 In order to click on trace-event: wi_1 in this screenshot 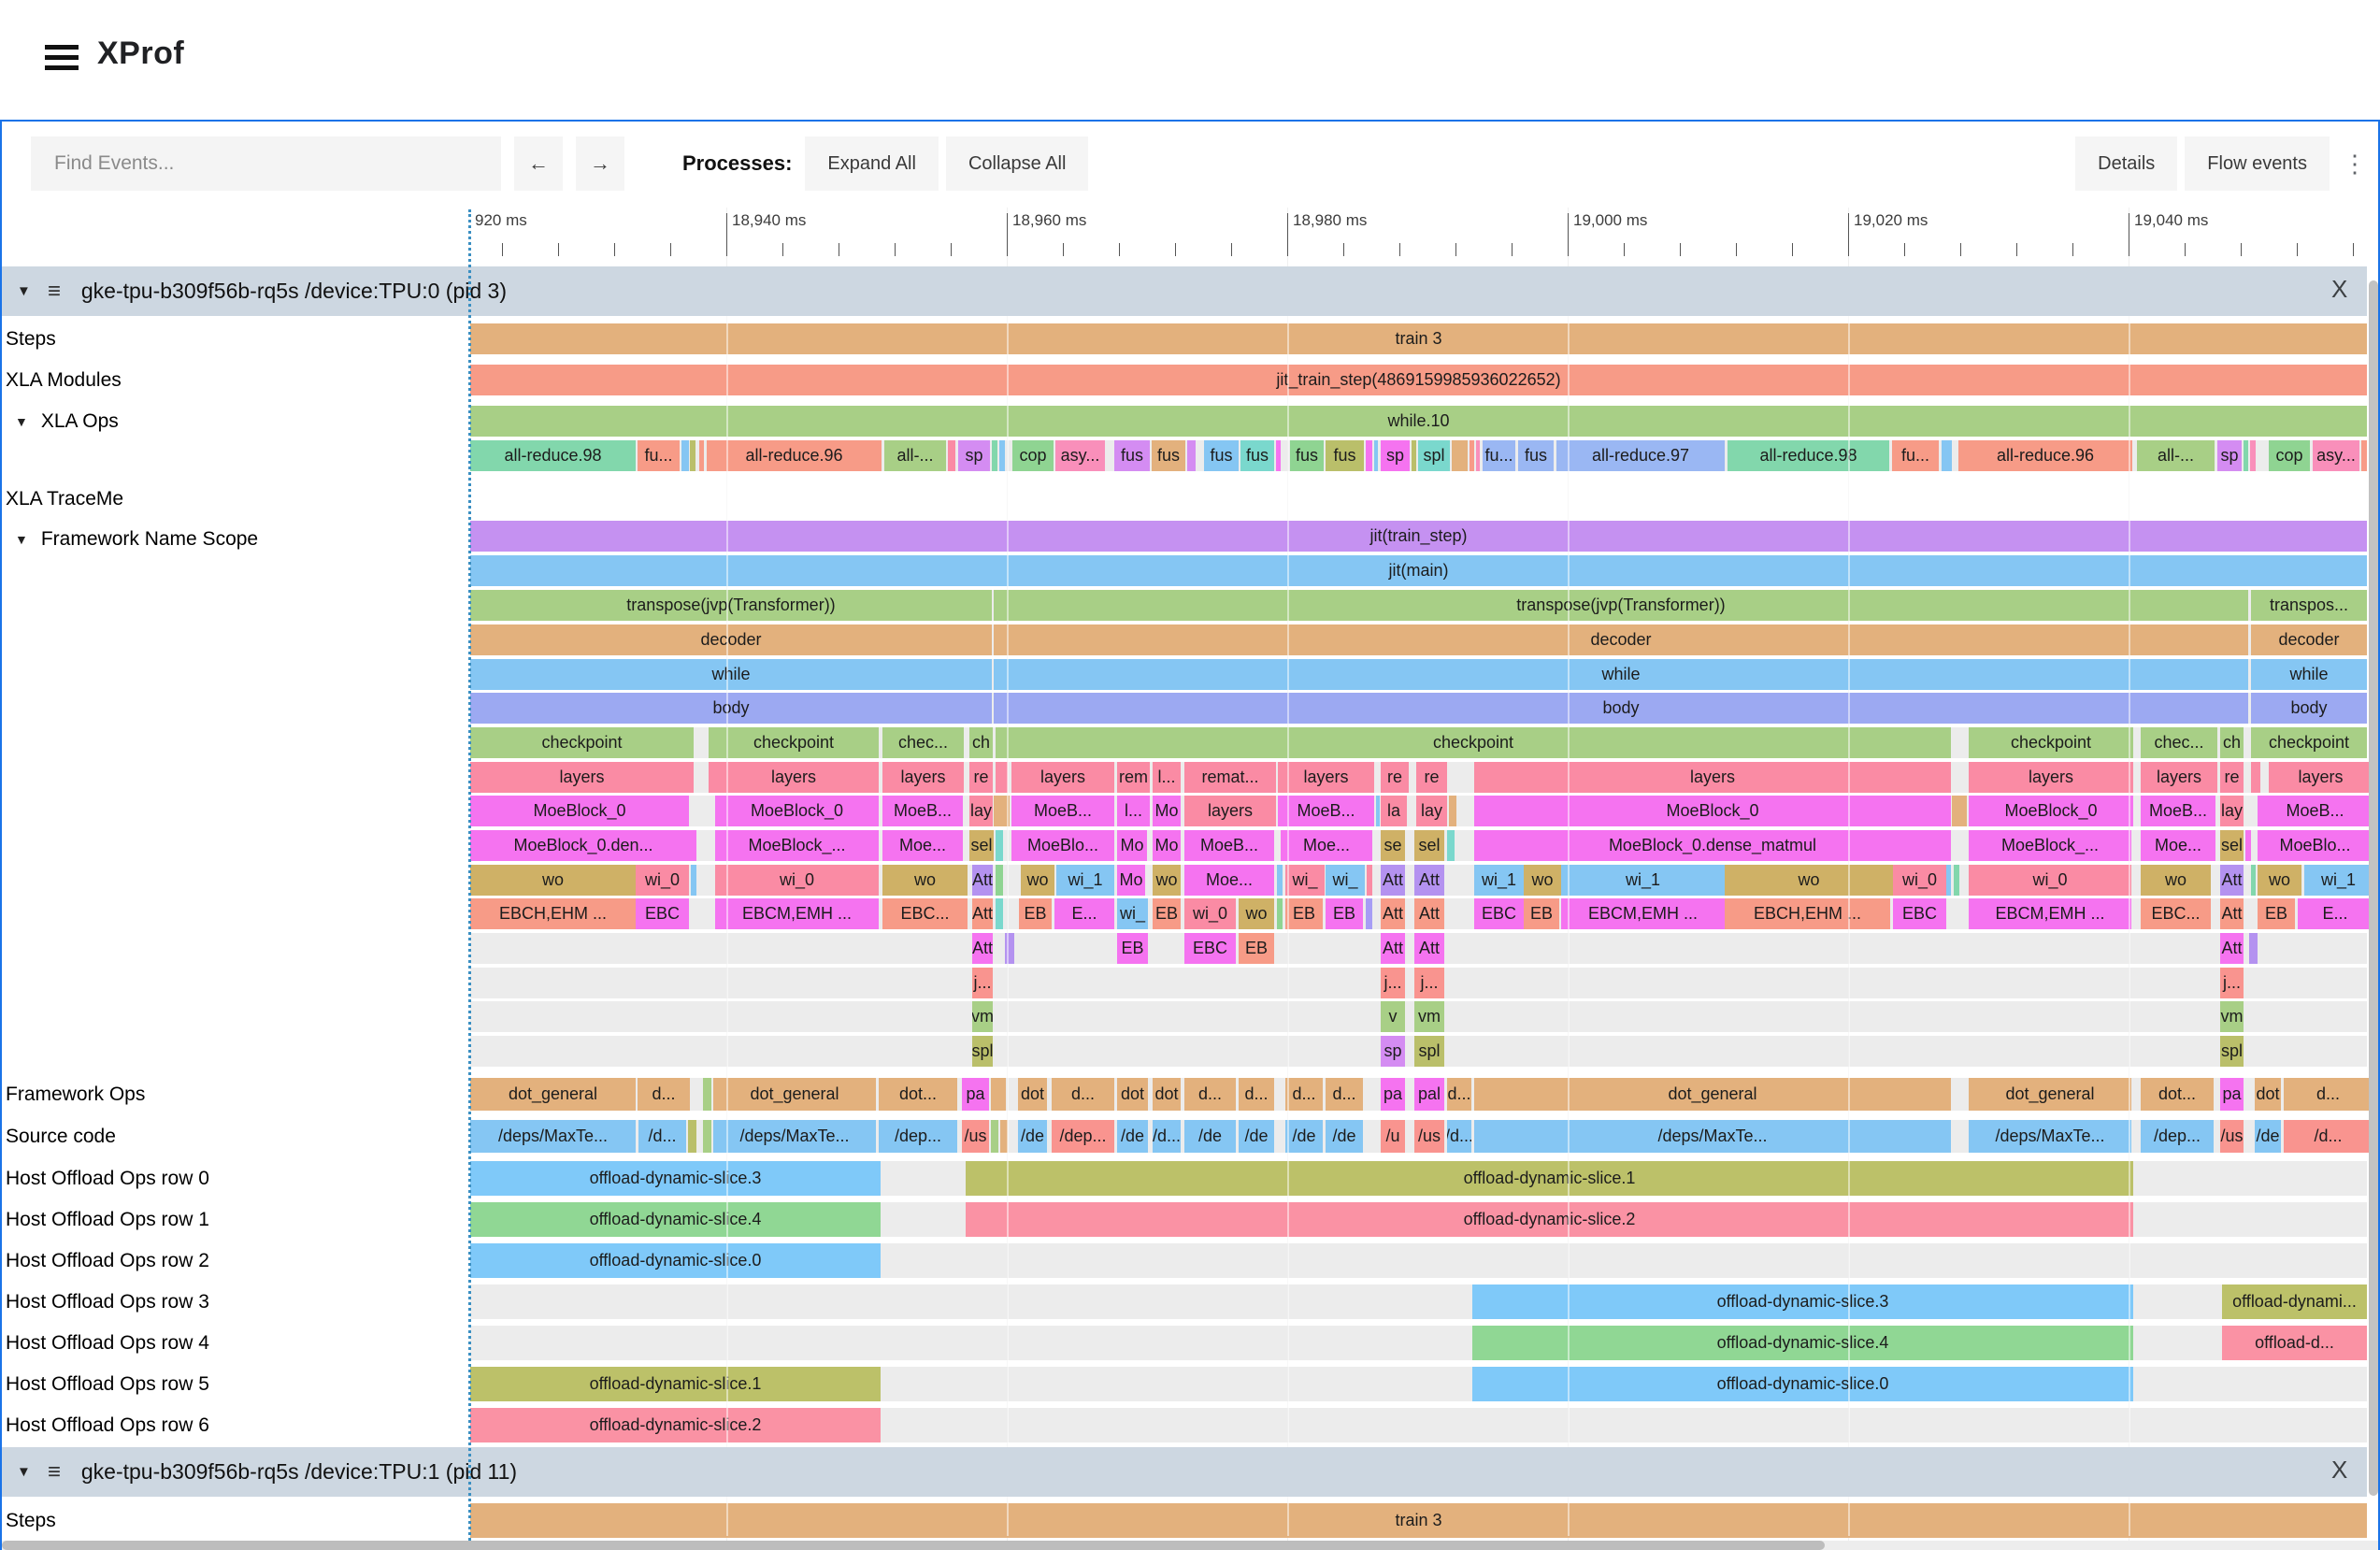, I will do `click(1085, 880)`.